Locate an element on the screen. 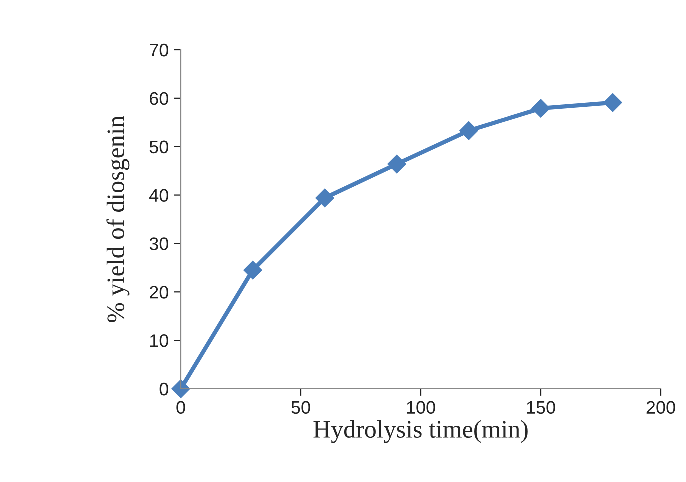  y-tick-label: 20 is located at coordinates (159, 292).